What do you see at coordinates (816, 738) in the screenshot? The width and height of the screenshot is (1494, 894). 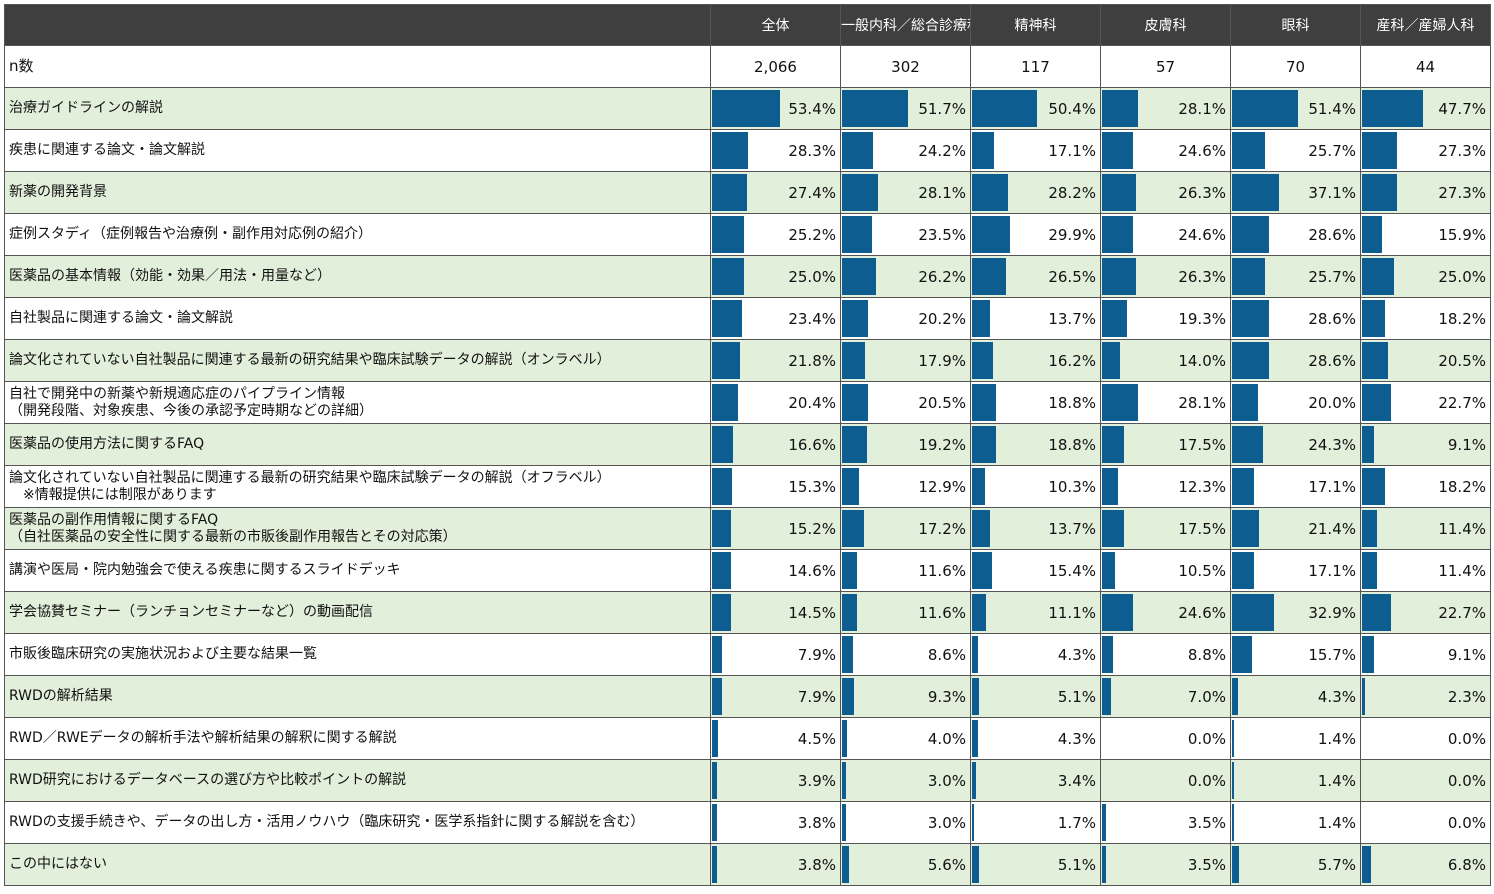 I see `value-label: 4.5%` at bounding box center [816, 738].